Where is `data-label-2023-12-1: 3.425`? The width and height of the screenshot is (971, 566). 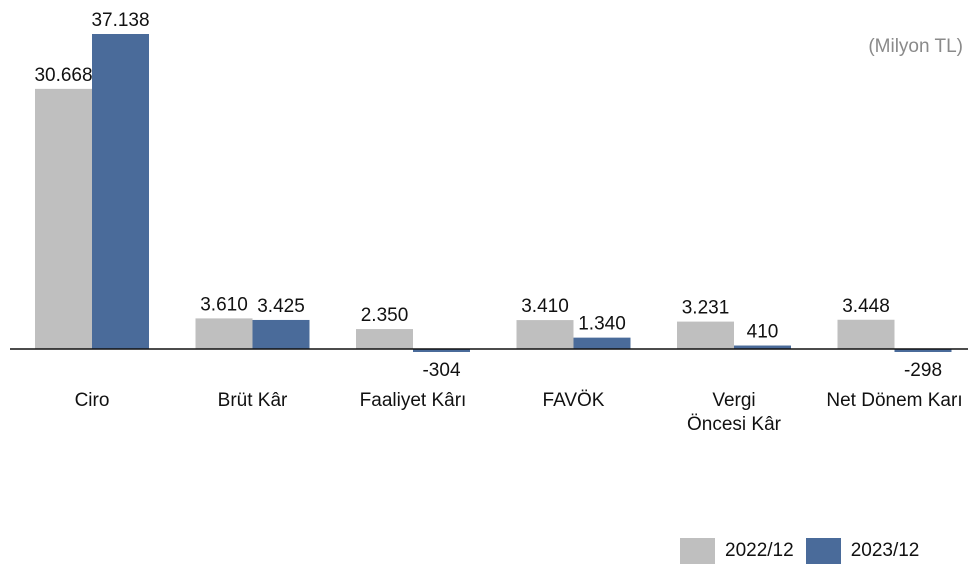 data-label-2023-12-1: 3.425 is located at coordinates (281, 306).